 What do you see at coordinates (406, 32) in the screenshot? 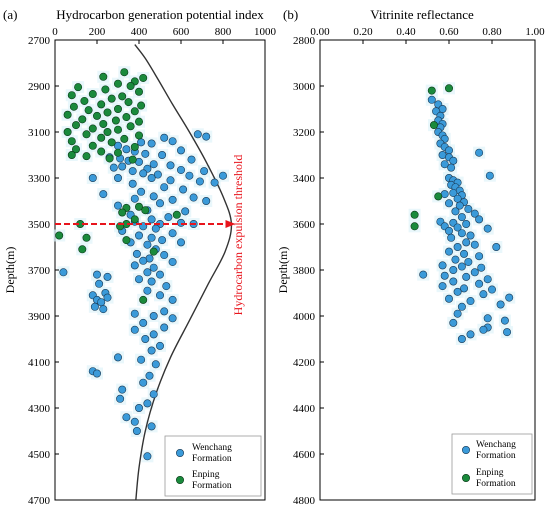
I see `x-tick-label: 0.40` at bounding box center [406, 32].